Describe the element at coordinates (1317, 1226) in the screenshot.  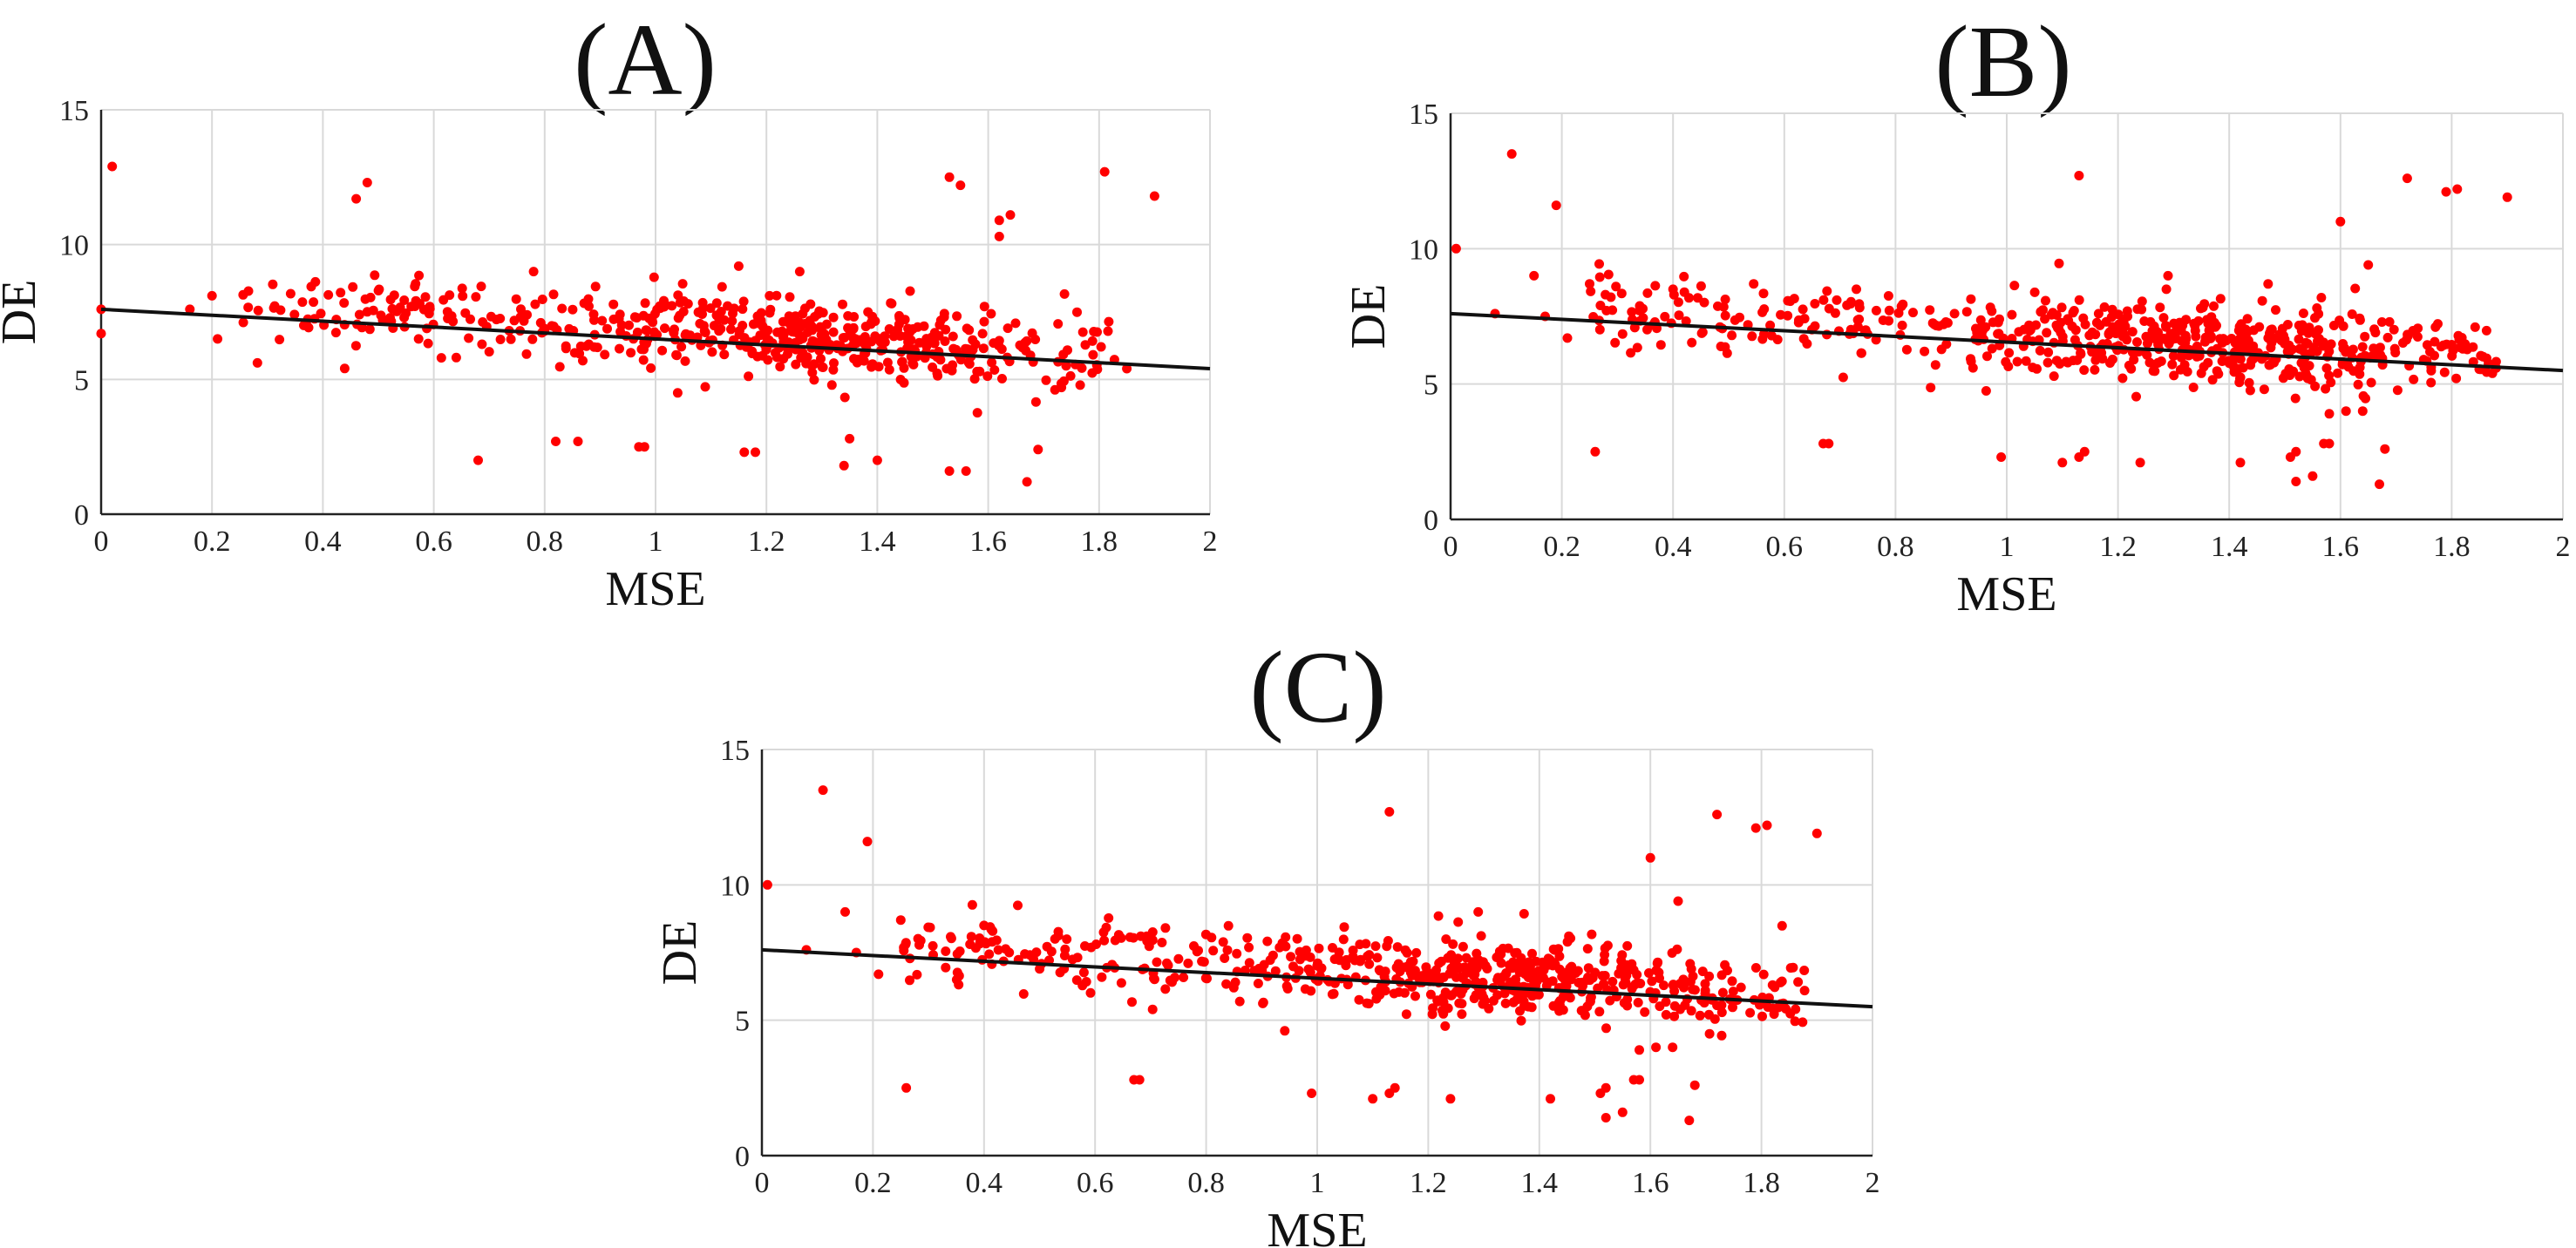
I see `x-axis-label: MSE` at that location.